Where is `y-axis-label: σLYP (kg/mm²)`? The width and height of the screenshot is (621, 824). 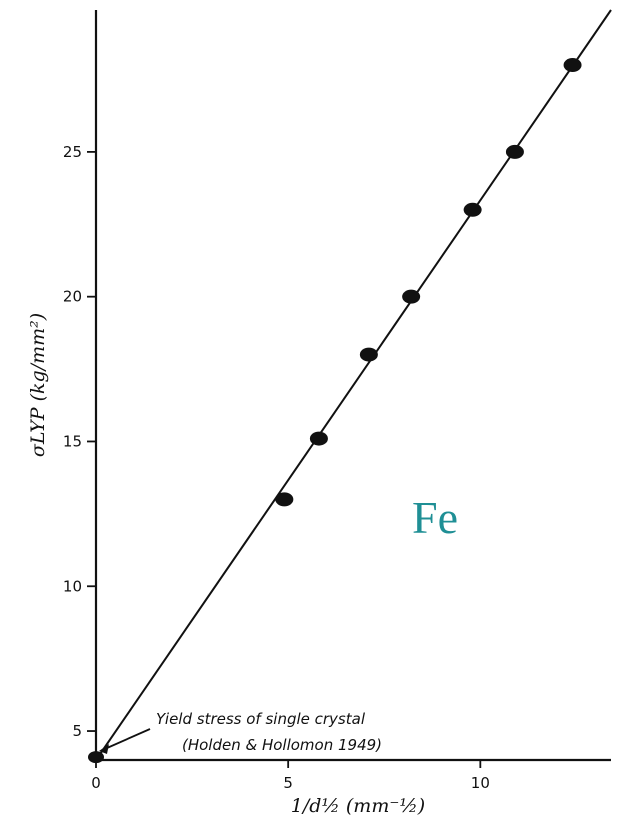
y-axis-label: σLYP (kg/mm²) is located at coordinates (38, 385).